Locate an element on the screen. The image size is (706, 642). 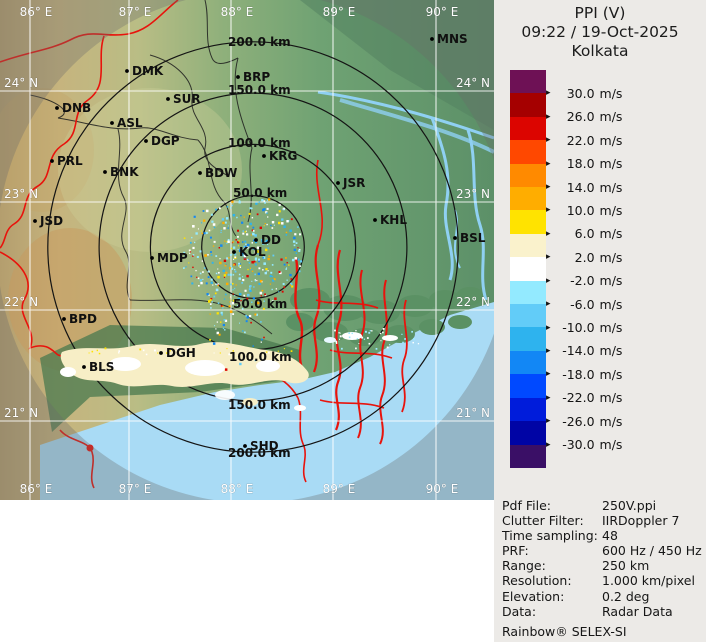
legend-tick: ▸ 14.0 m/s is located at coordinates (584, 187).